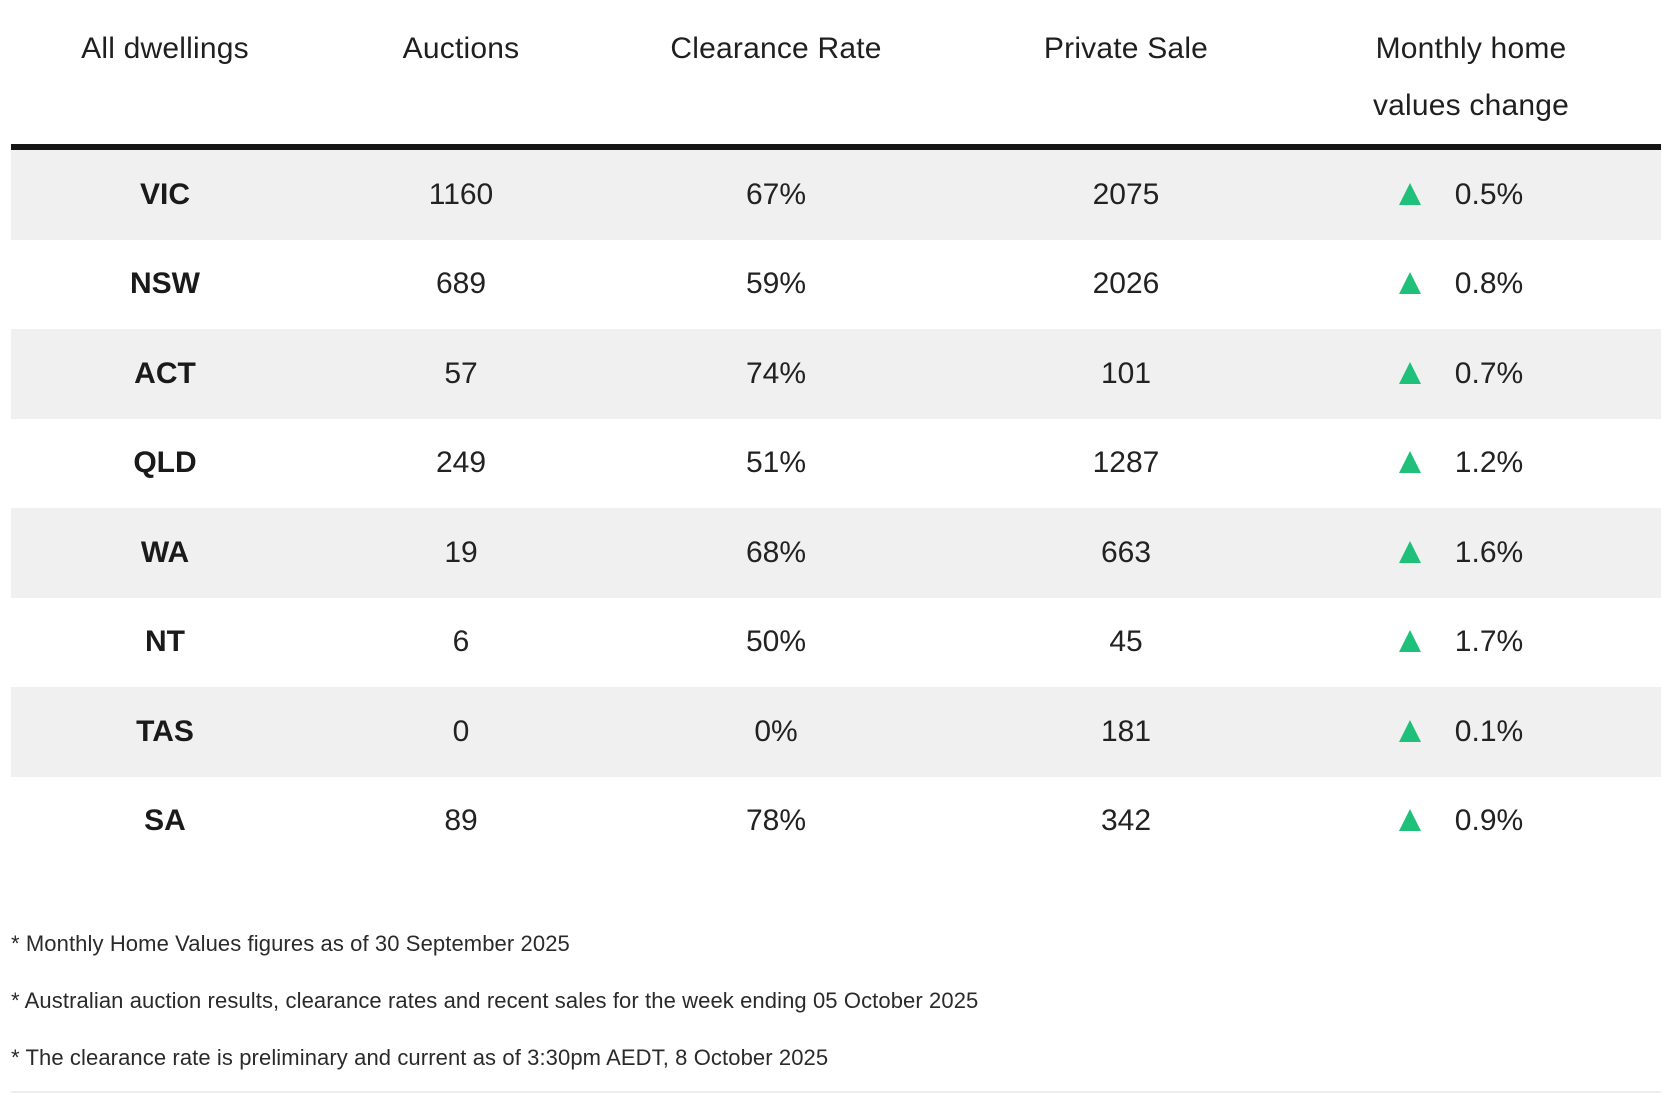 The width and height of the screenshot is (1670, 1096). I want to click on monthly-change-value: 0.5%, so click(1489, 194).